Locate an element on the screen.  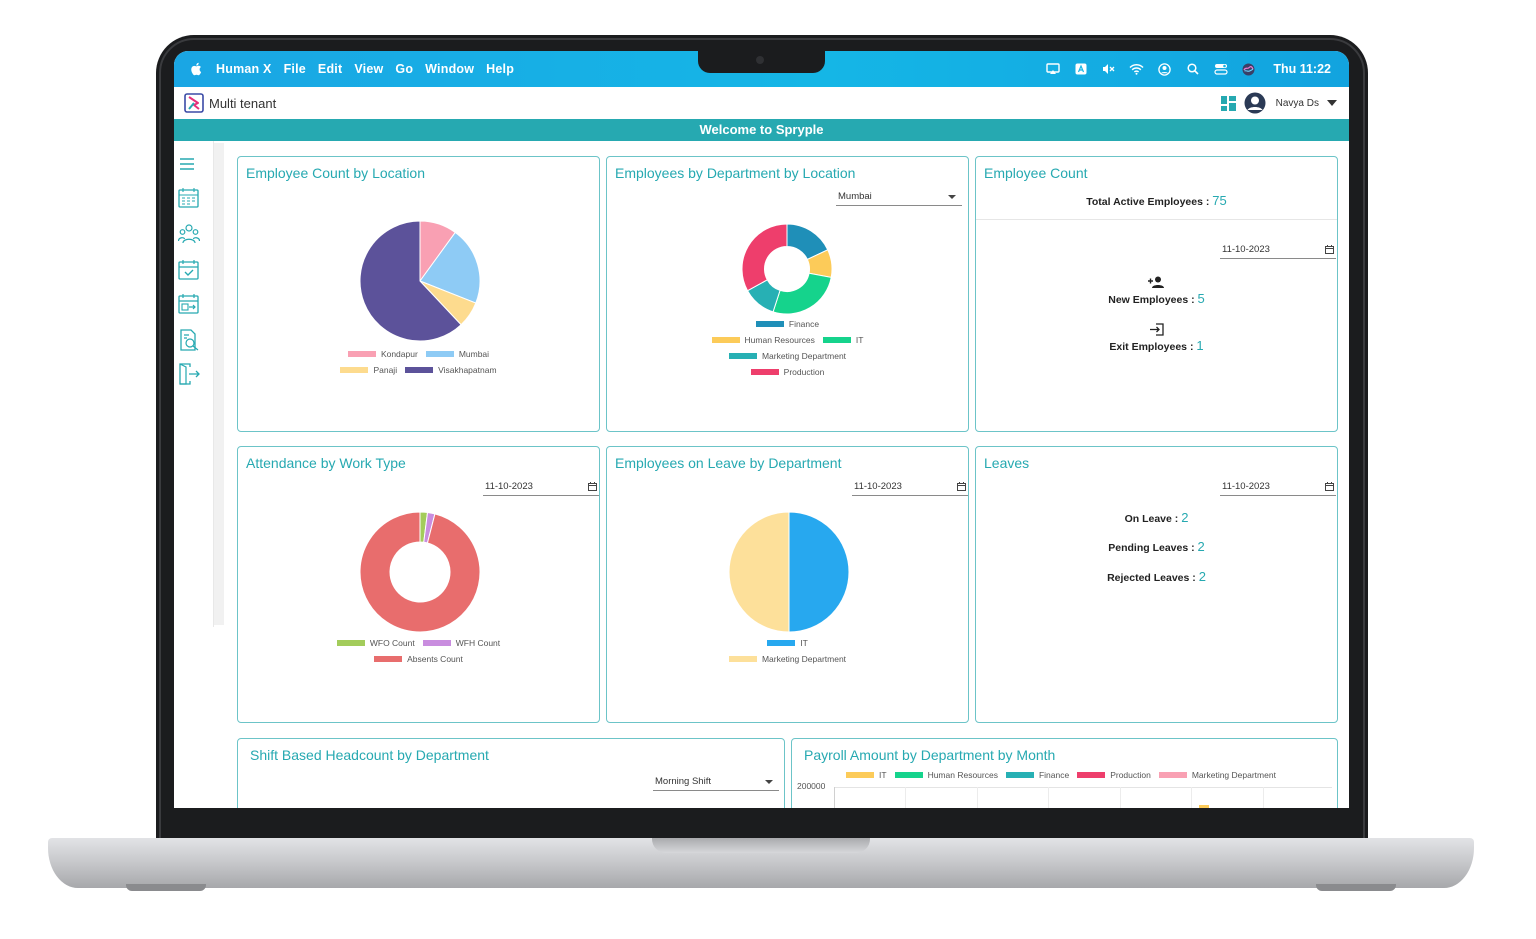
brand-name: Multi tenant is located at coordinates (243, 103).